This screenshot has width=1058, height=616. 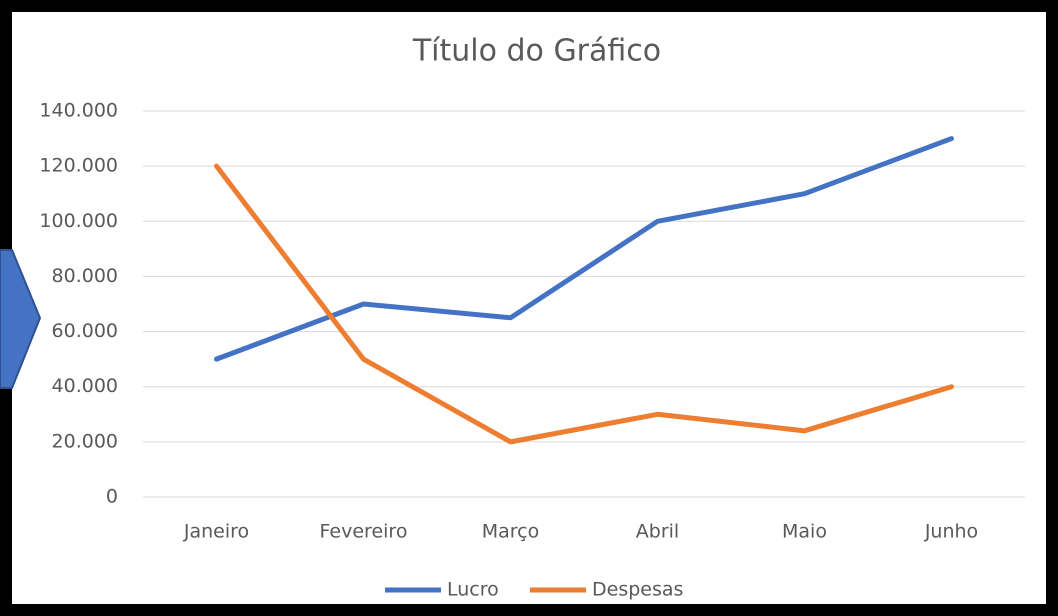 I want to click on x-tick-label: Janeiro, so click(x=216, y=532).